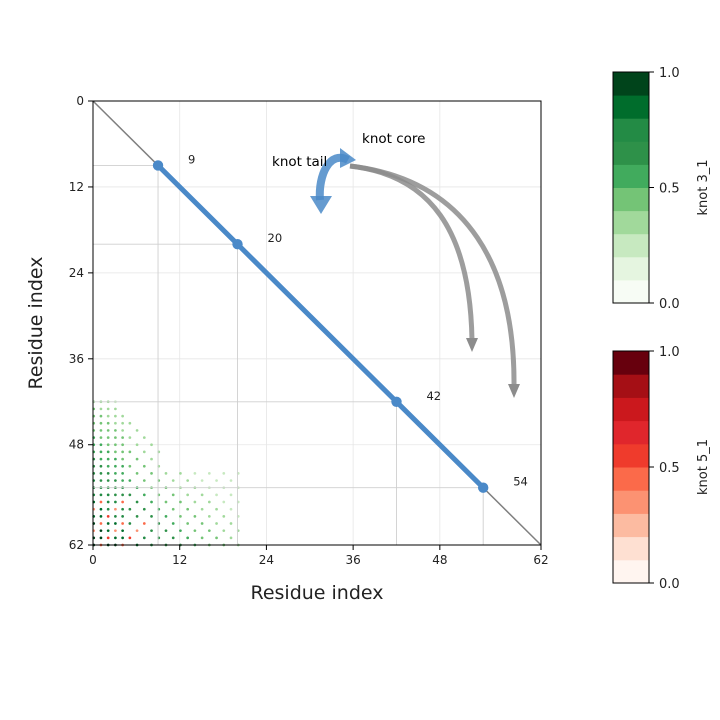 The image size is (720, 720). What do you see at coordinates (669, 468) in the screenshot?
I see `colorbar-tick-label: 0.5` at bounding box center [669, 468].